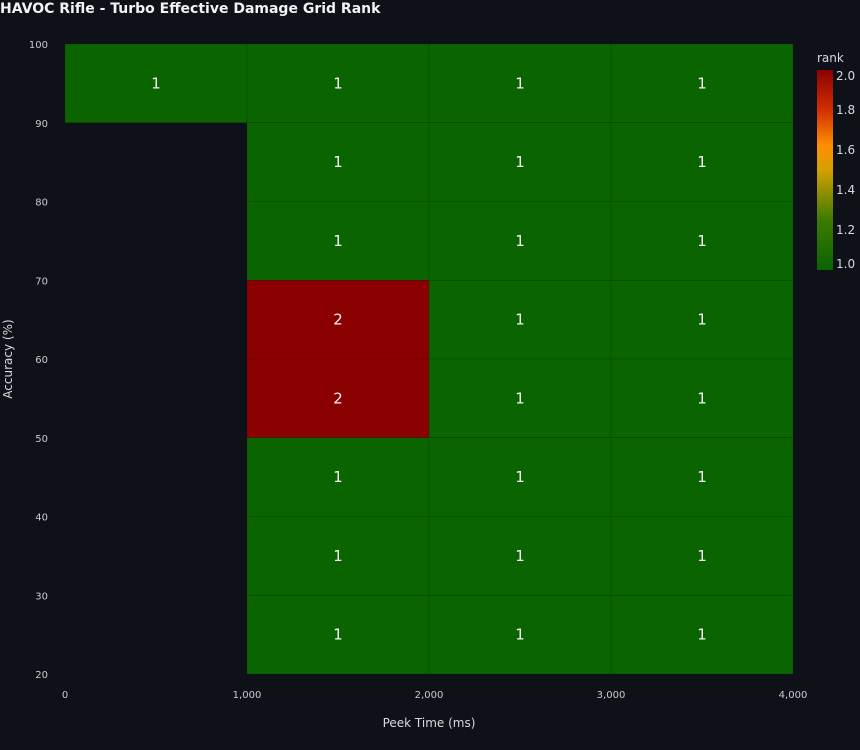 Image resolution: width=860 pixels, height=750 pixels. What do you see at coordinates (845, 264) in the screenshot?
I see `colorbar-tick-label: 1.0` at bounding box center [845, 264].